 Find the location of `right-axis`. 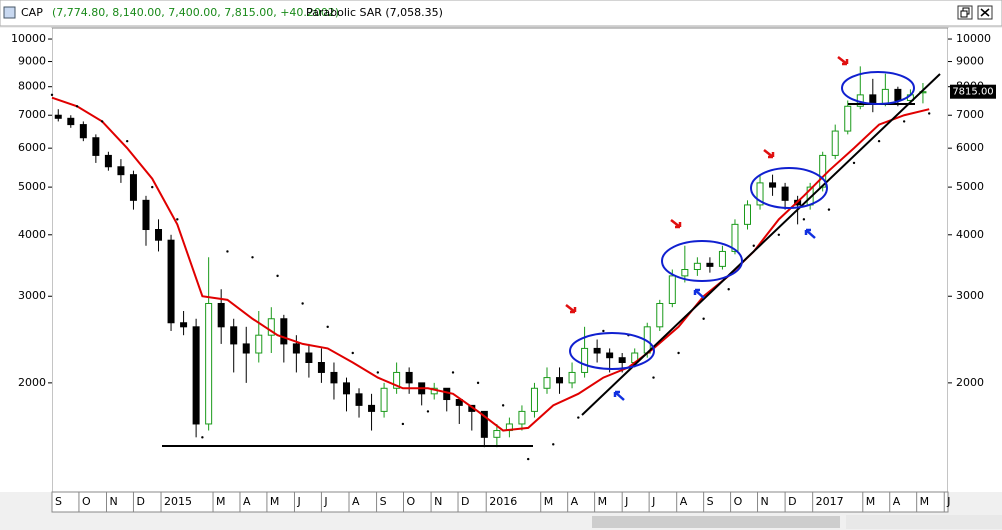

right-axis is located at coordinates (975, 260).